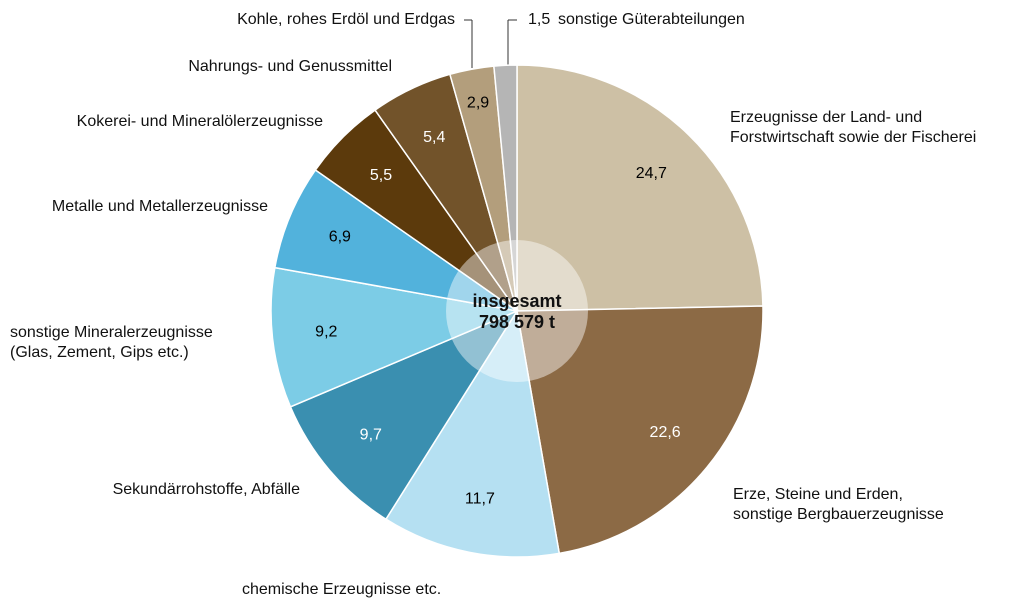 The image size is (1021, 598). I want to click on value-label: 2,9, so click(478, 102).